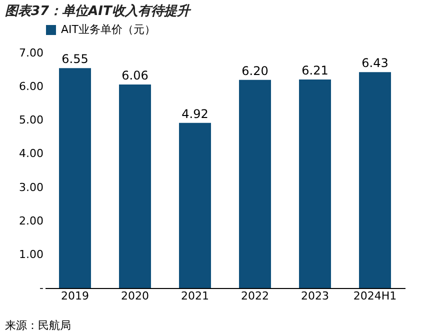 Image resolution: width=434 pixels, height=333 pixels. I want to click on text: 6.55, so click(75, 59).